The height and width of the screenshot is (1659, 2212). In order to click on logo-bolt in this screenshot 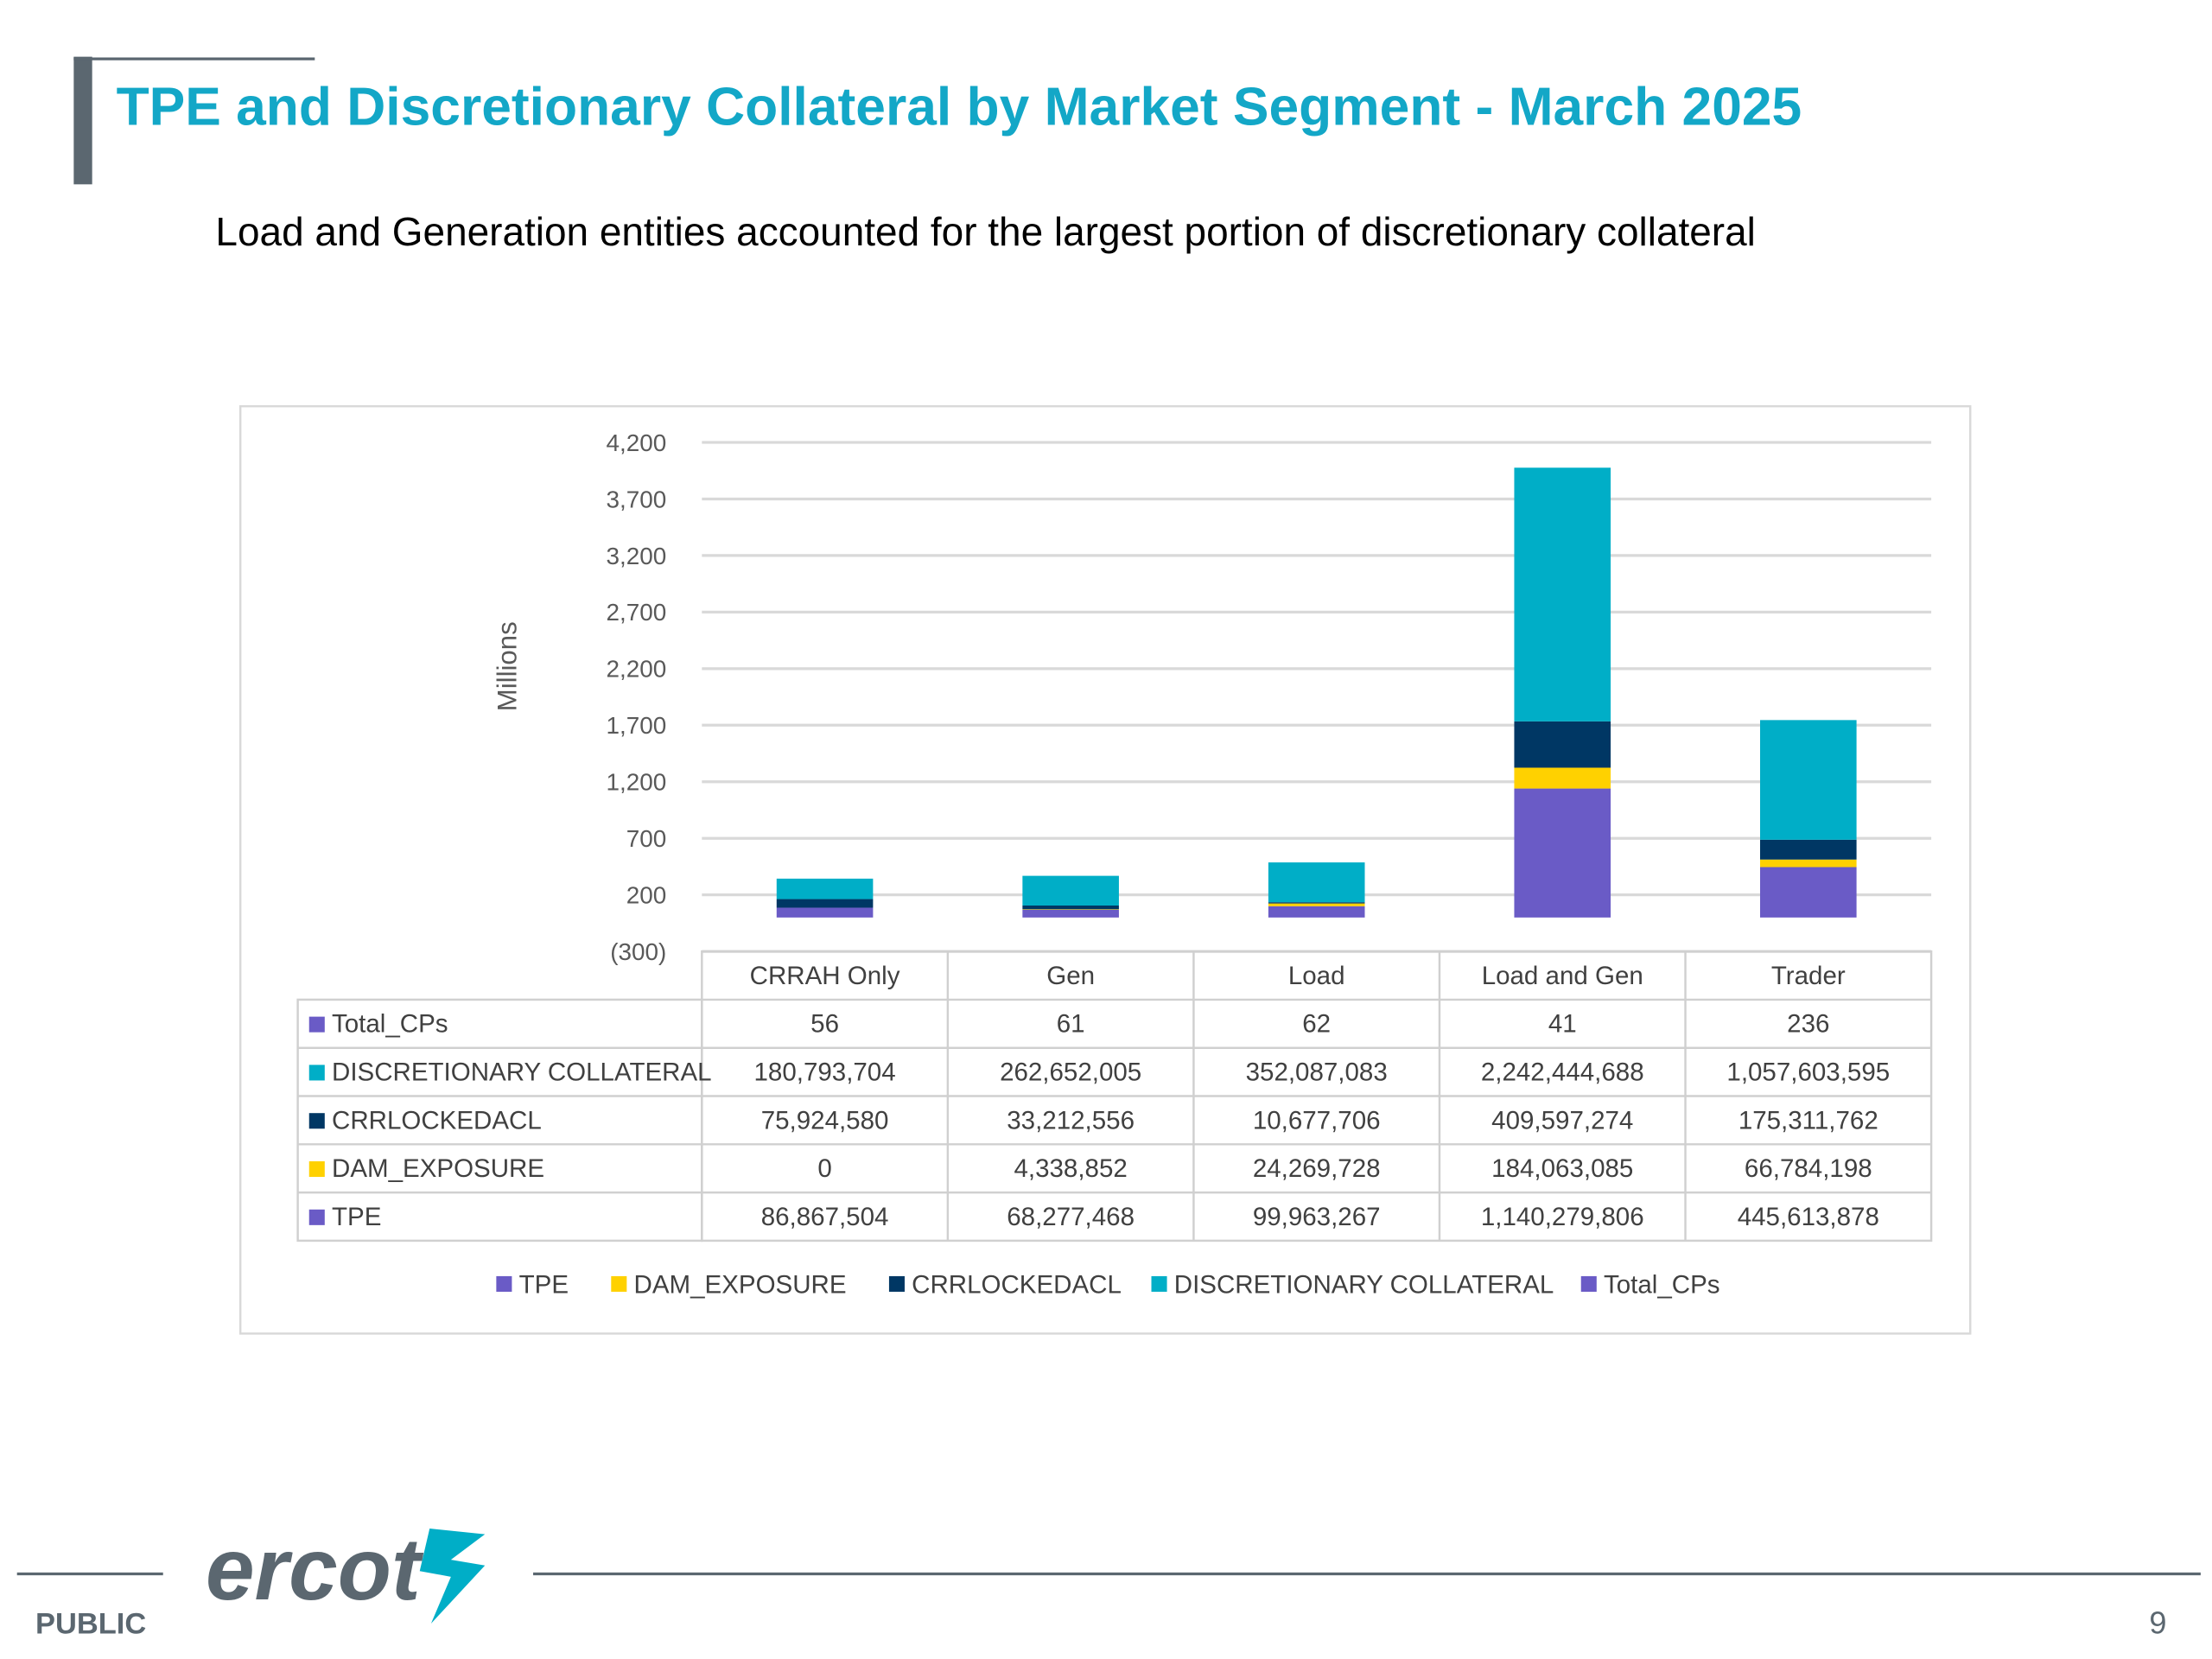, I will do `click(452, 1576)`.